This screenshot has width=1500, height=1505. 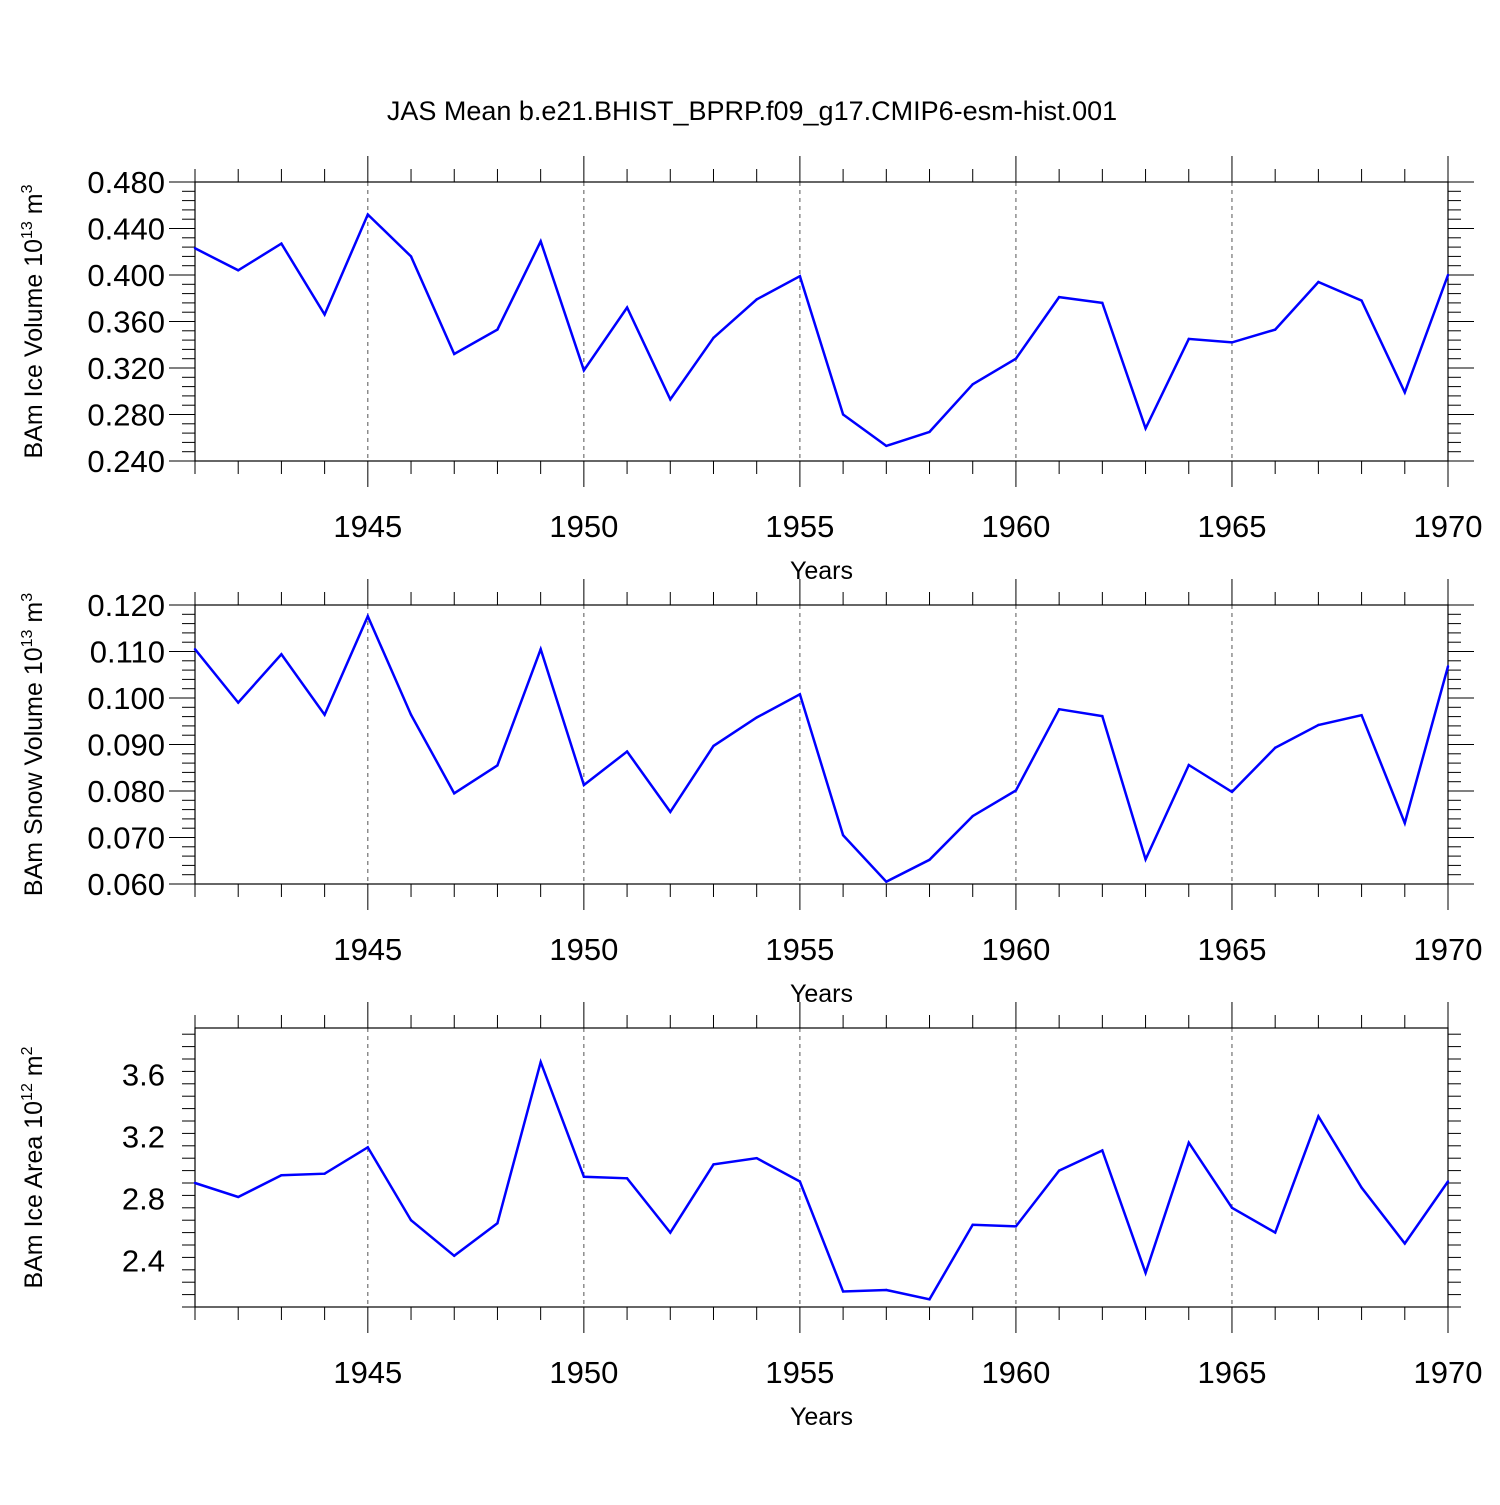 What do you see at coordinates (583, 526) in the screenshot?
I see `x-tick-label: 1950` at bounding box center [583, 526].